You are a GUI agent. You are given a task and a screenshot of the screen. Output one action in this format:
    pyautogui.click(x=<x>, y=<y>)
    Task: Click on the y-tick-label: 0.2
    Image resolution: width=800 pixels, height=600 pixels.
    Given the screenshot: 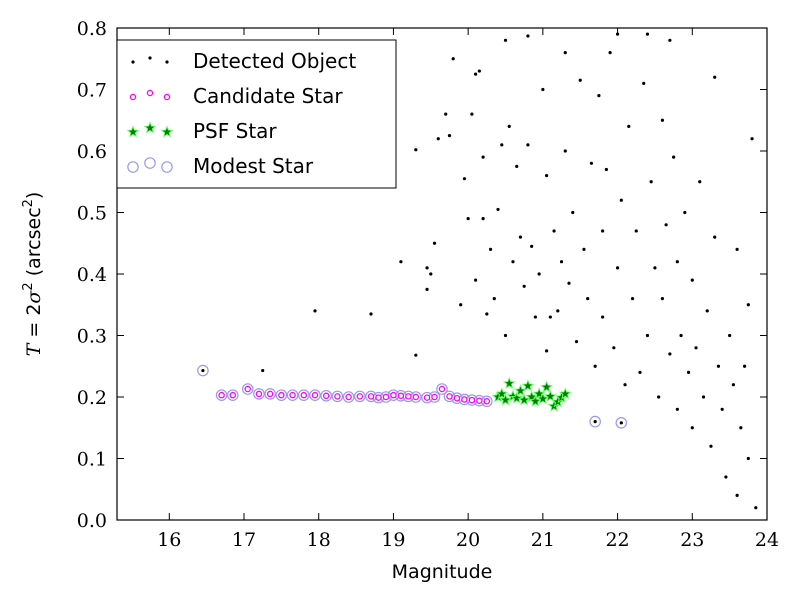 What is the action you would take?
    pyautogui.click(x=92, y=398)
    